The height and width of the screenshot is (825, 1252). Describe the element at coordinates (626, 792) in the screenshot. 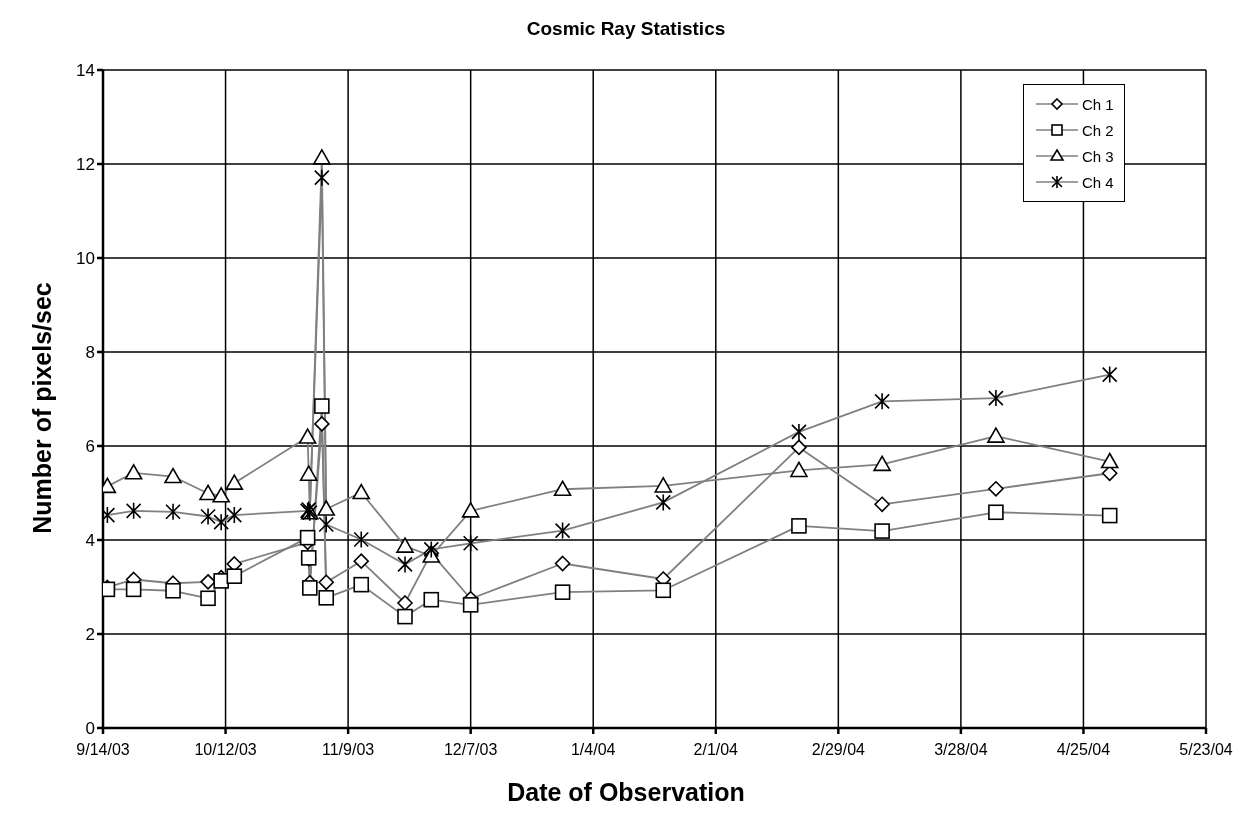

I see `x-axis-title: Date of Observation` at that location.